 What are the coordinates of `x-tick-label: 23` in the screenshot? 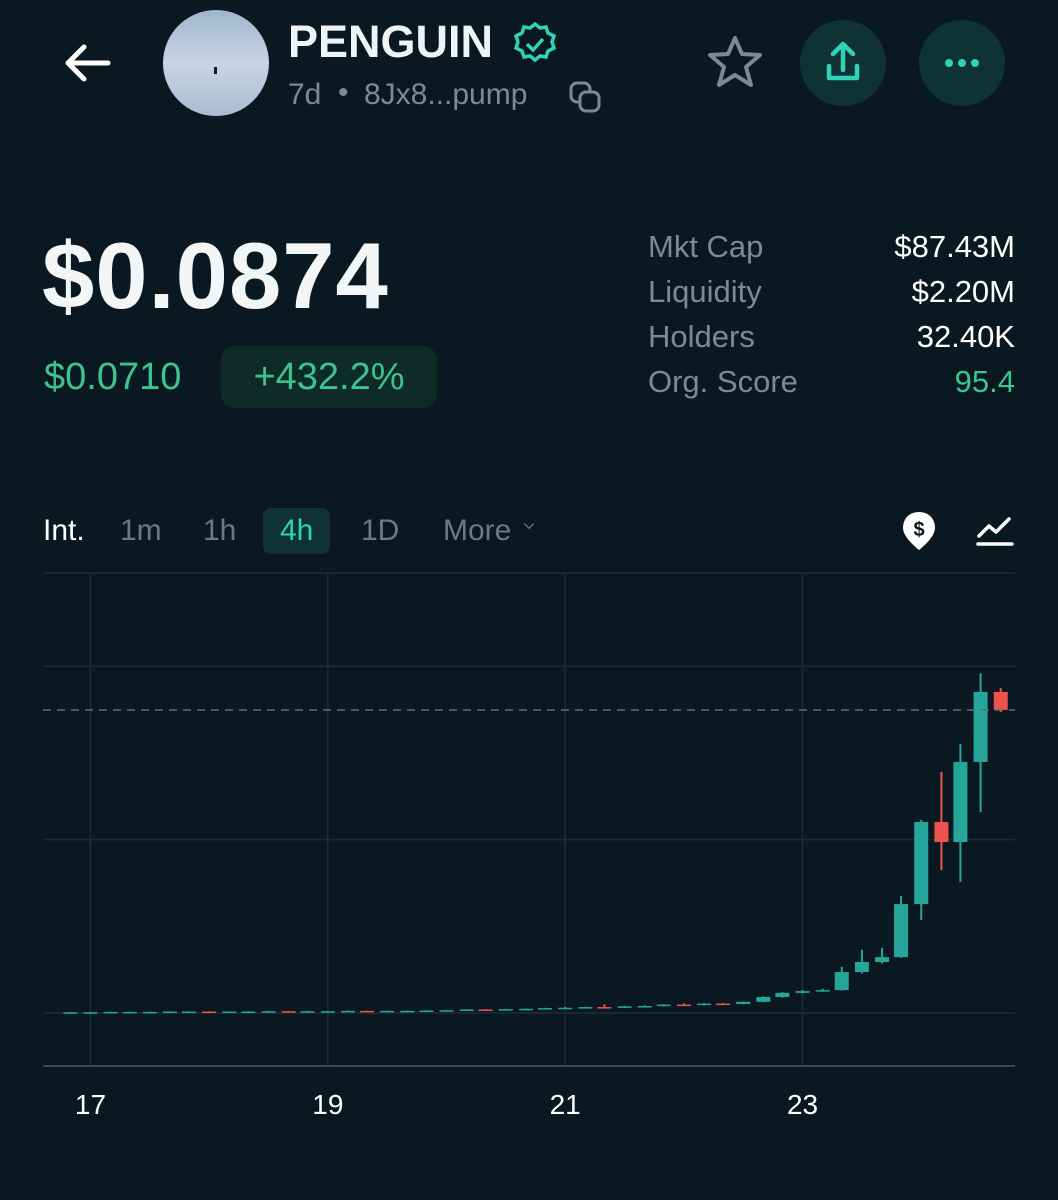 It's located at (802, 1104).